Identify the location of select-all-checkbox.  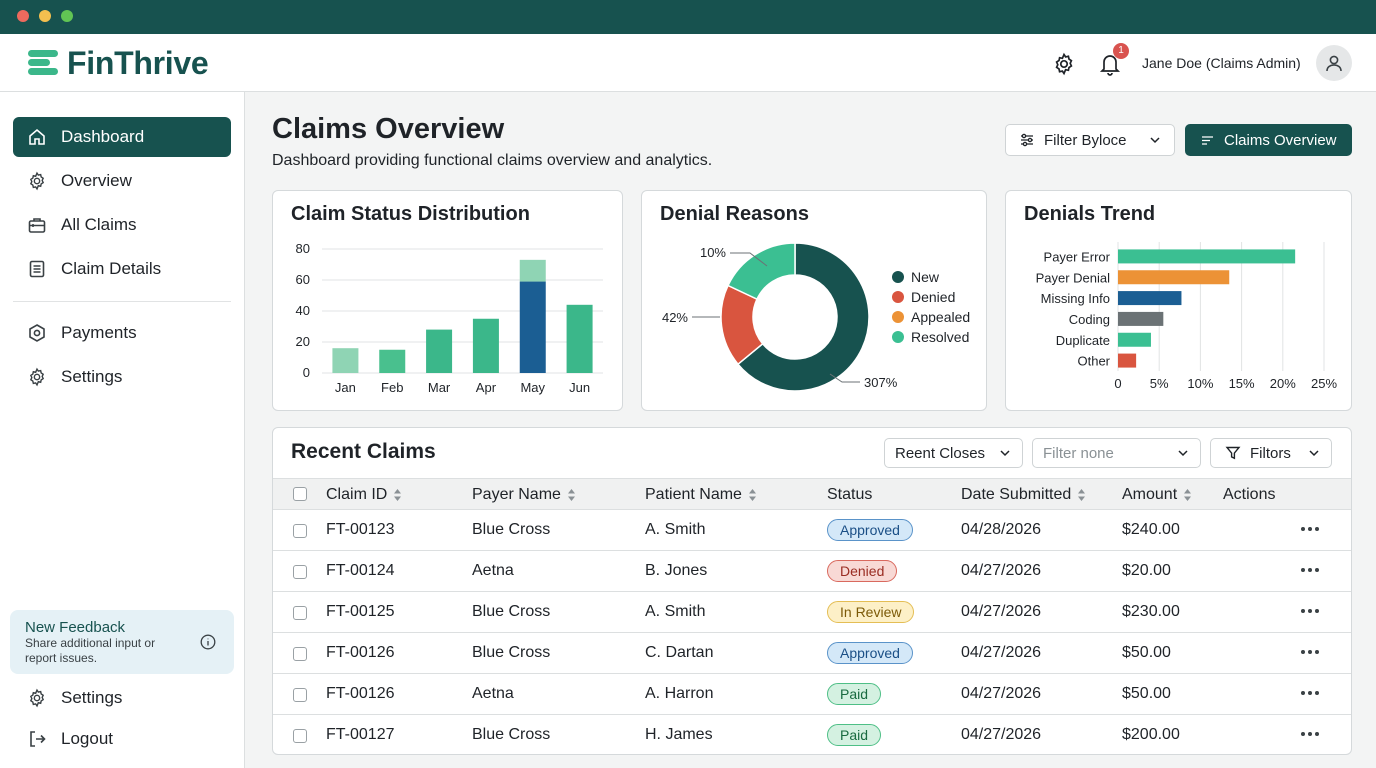
(300, 494).